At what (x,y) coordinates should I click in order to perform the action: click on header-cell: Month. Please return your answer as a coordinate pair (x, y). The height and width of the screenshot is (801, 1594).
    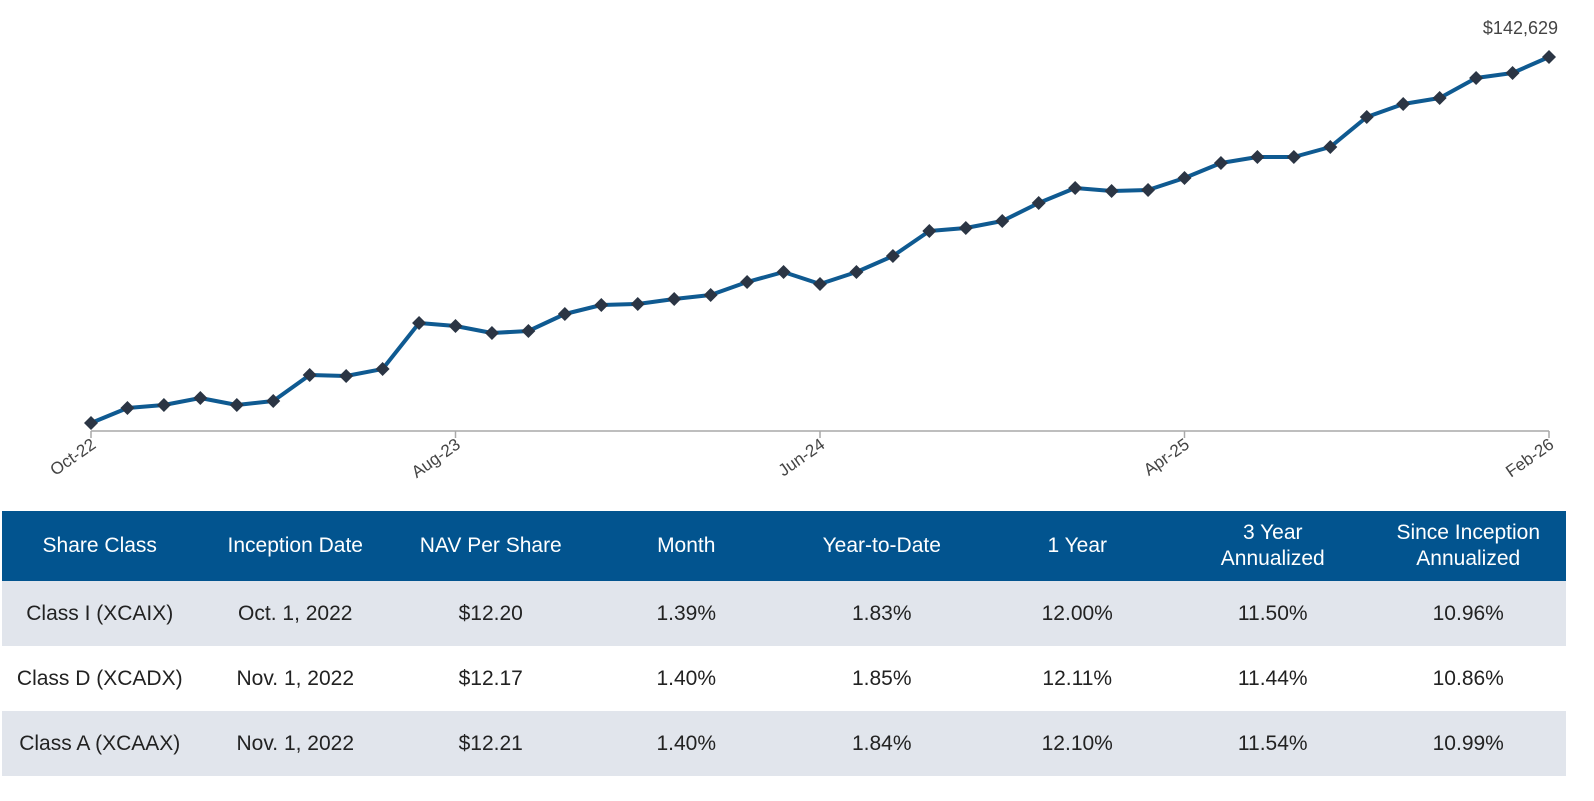
    Looking at the image, I should click on (686, 546).